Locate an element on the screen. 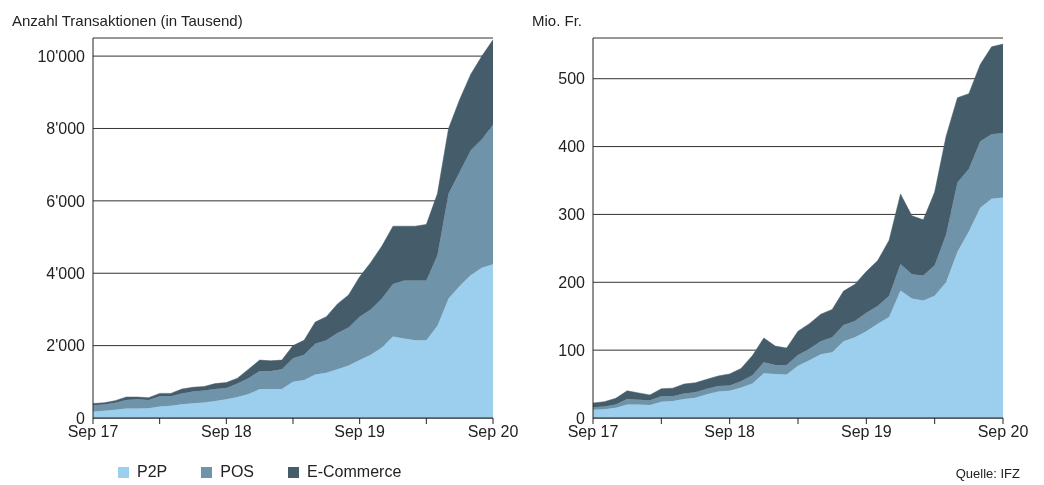  y-axis-title: Mio. Fr. is located at coordinates (557, 20).